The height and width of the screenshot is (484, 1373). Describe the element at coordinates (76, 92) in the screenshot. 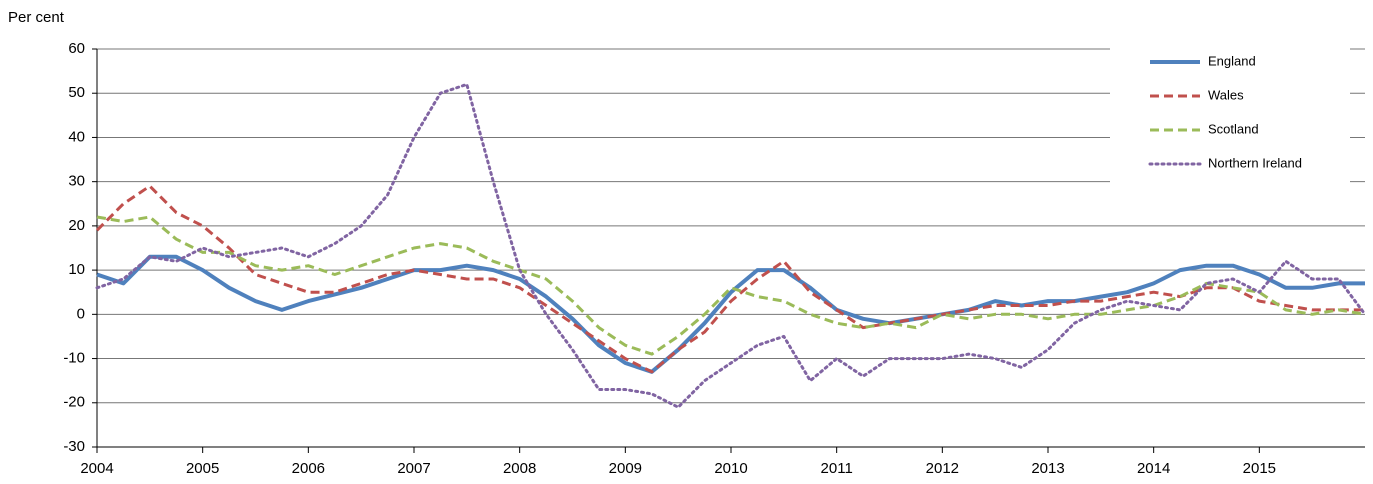

I see `y-tick-label: 50` at that location.